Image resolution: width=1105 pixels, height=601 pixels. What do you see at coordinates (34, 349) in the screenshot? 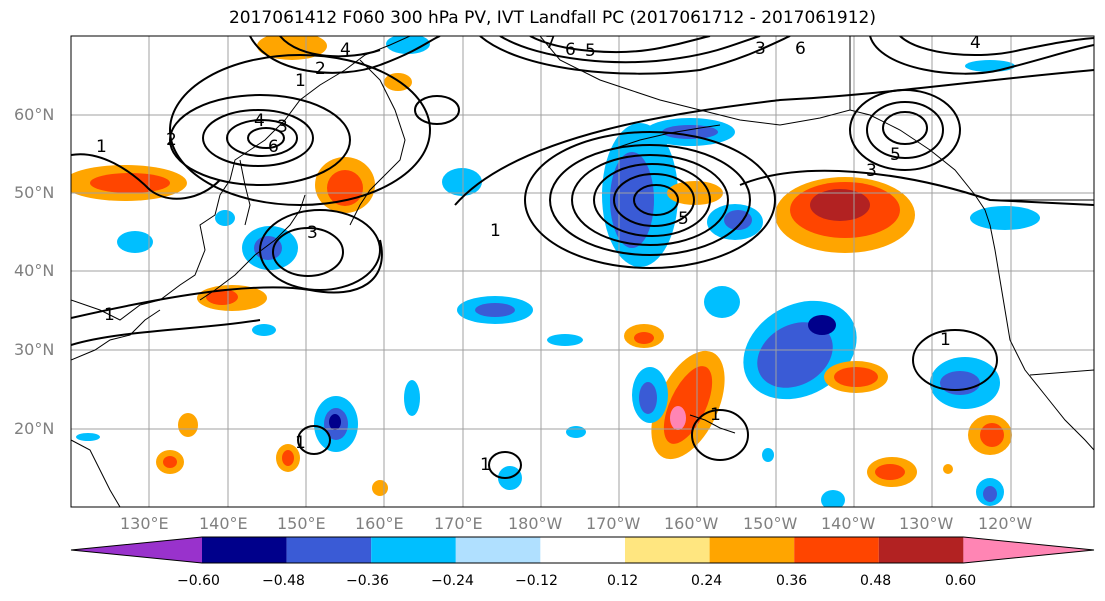
I see `lat-label: 30°N` at bounding box center [34, 349].